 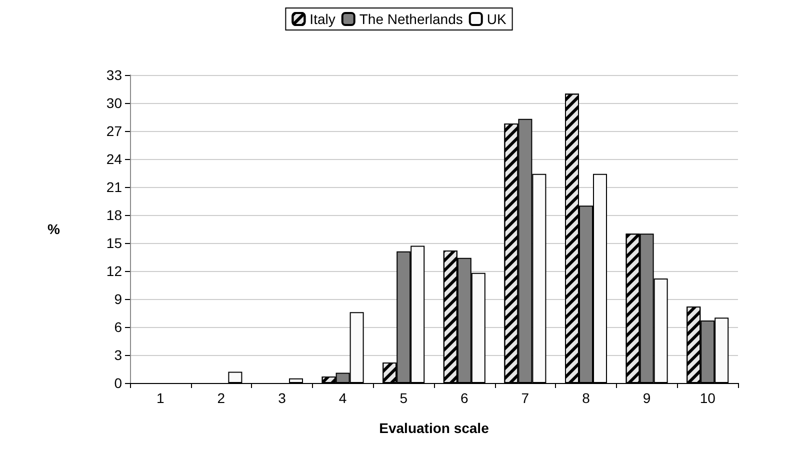 I want to click on y-tick-label: 3, so click(x=118, y=355).